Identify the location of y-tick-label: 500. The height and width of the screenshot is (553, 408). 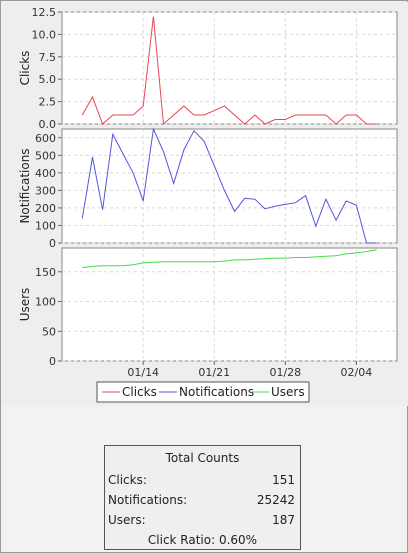
(45, 155).